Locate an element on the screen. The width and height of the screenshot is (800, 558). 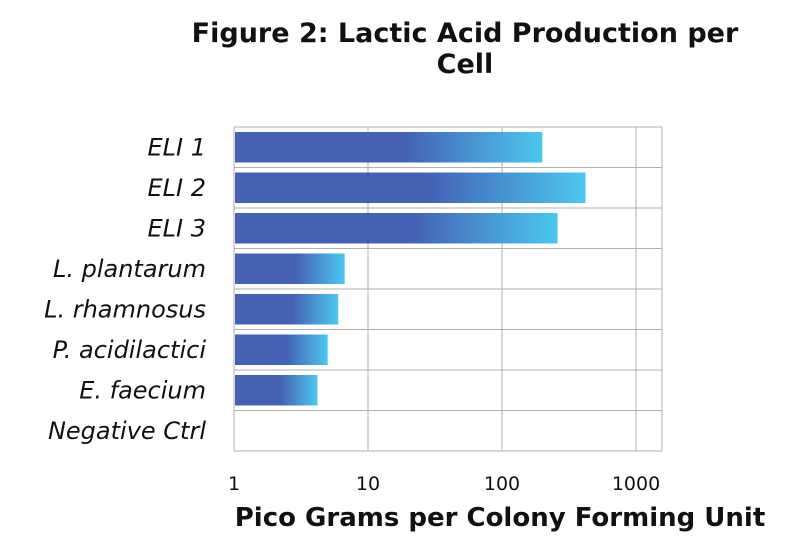
x-tick-labels: 1 10 100 1000 is located at coordinates (444, 484).